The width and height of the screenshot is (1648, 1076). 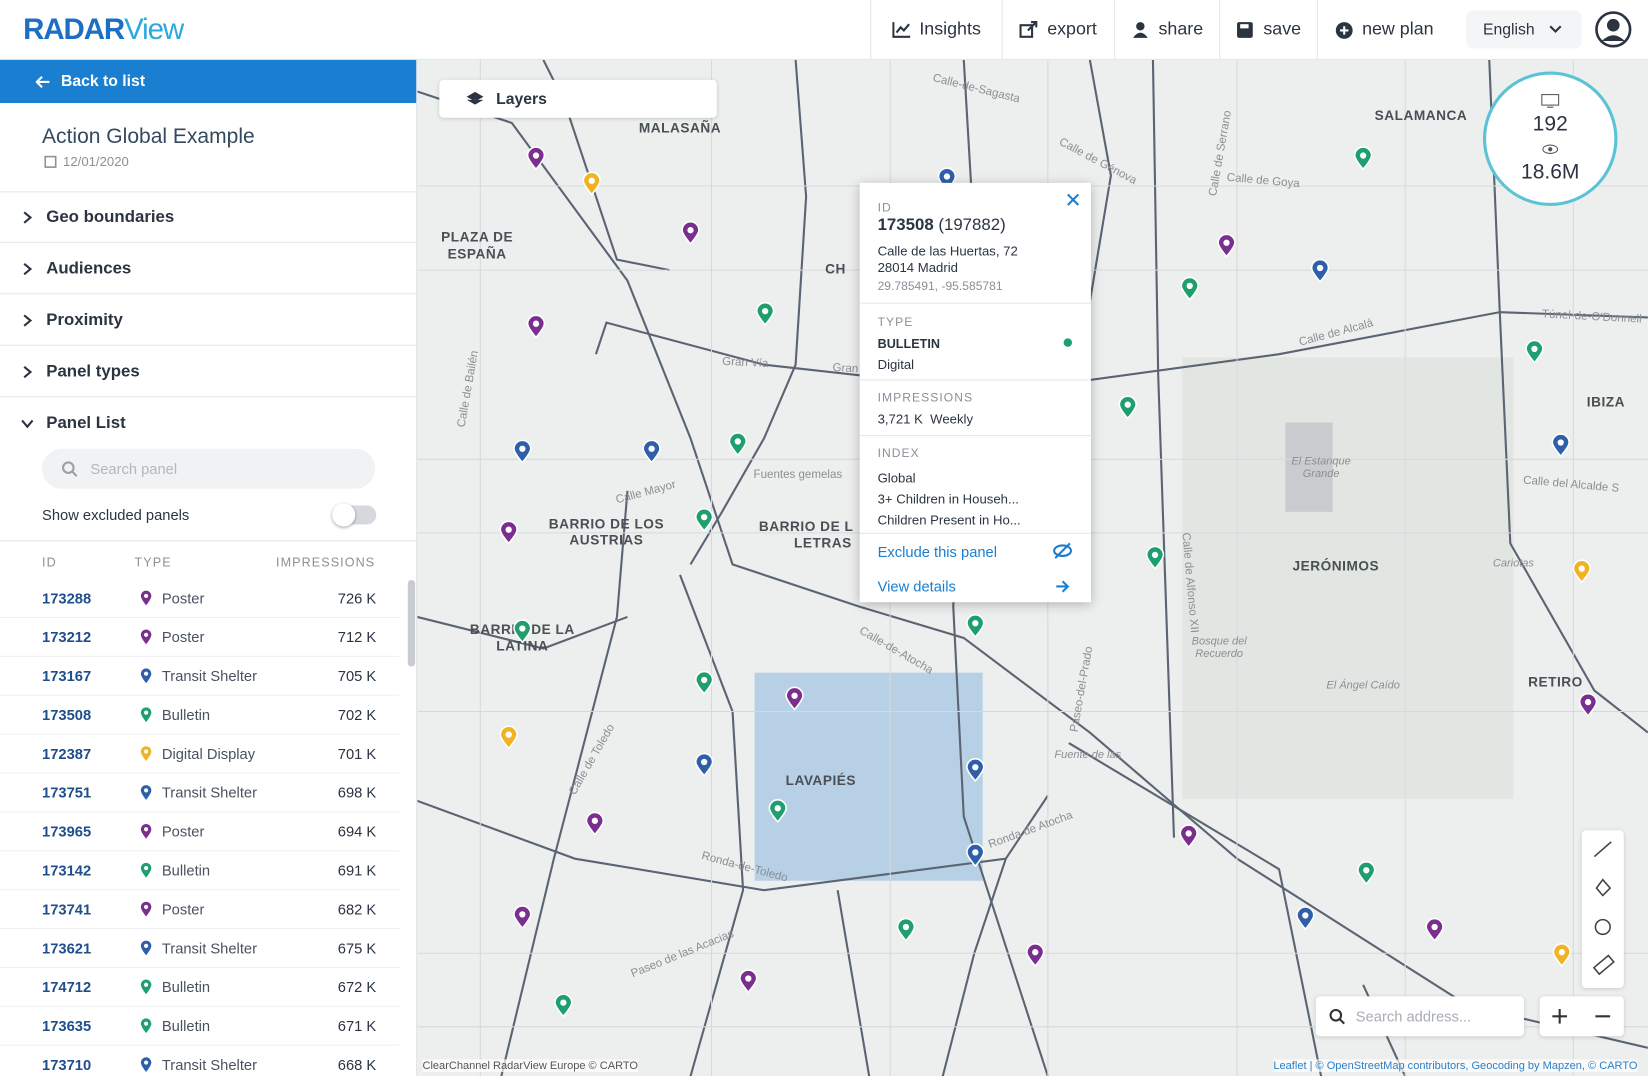 I want to click on panel-row: 173167 Transit Shelter 705 K, so click(x=200, y=676).